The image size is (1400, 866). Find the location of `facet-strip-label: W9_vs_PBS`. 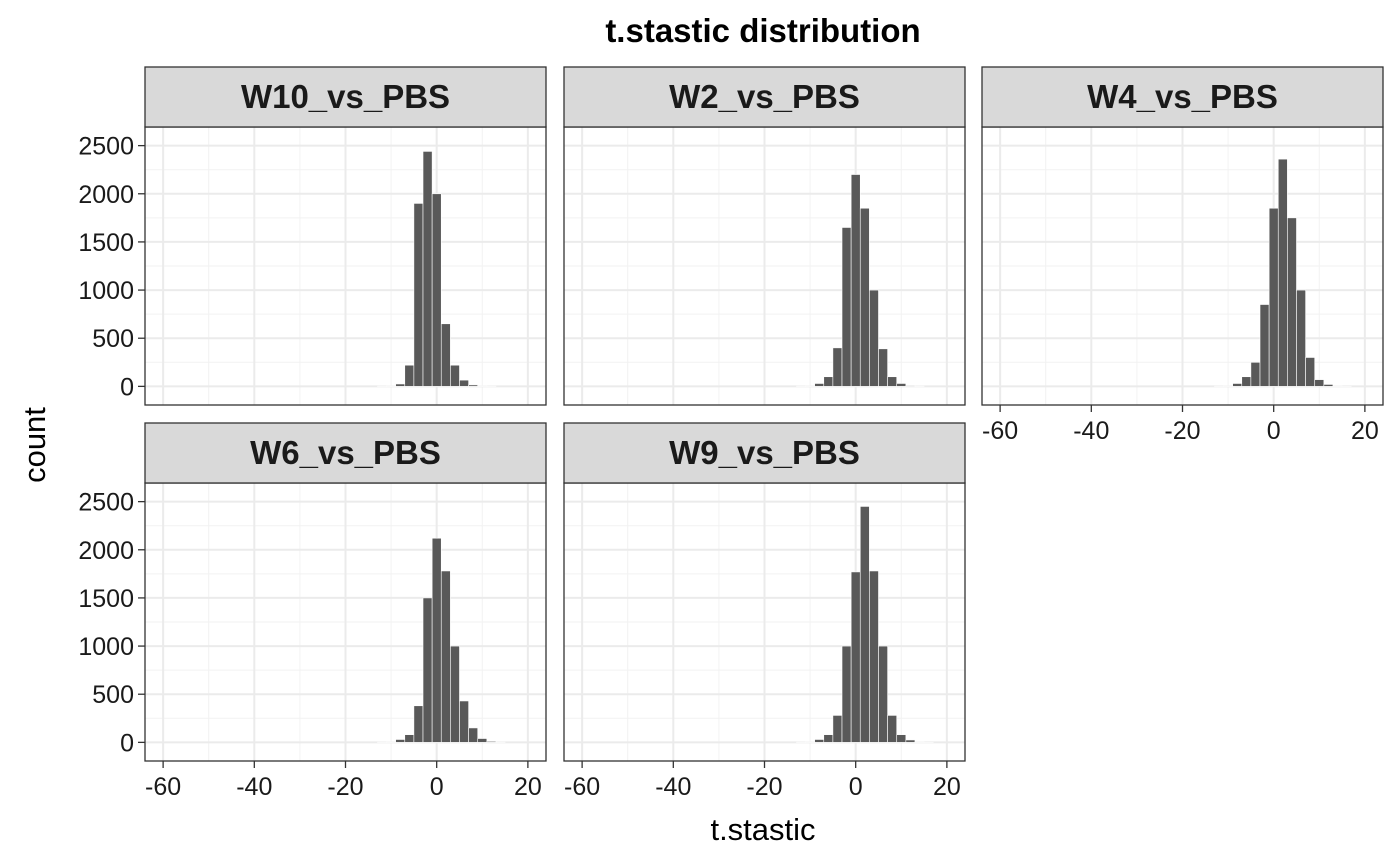

facet-strip-label: W9_vs_PBS is located at coordinates (764, 452).